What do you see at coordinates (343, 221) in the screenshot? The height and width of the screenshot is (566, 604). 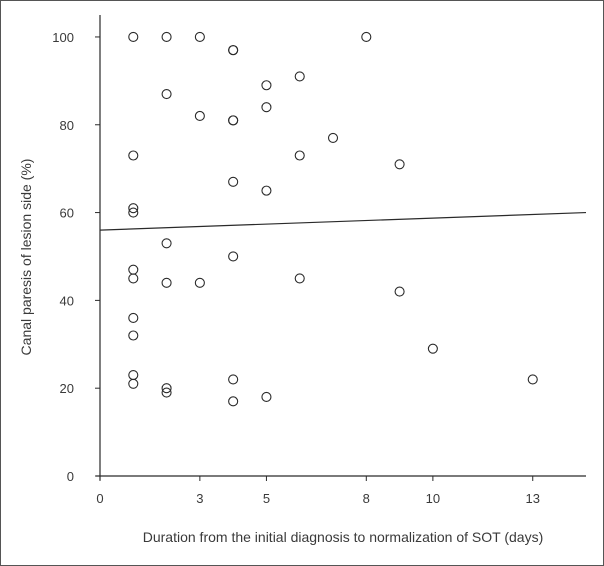 I see `trend-line` at bounding box center [343, 221].